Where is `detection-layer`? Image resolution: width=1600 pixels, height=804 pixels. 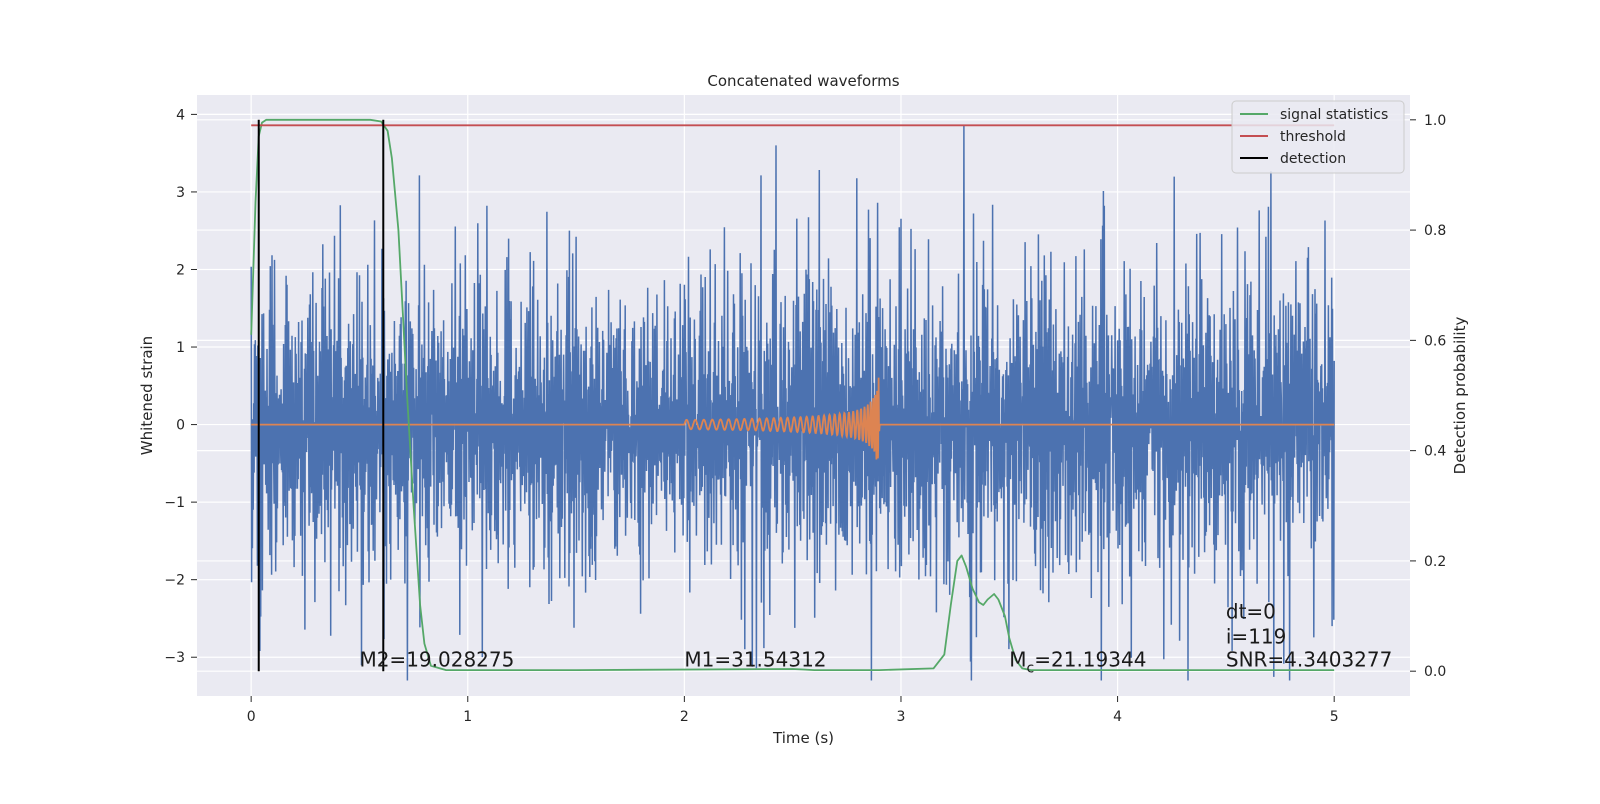 detection-layer is located at coordinates (321, 395).